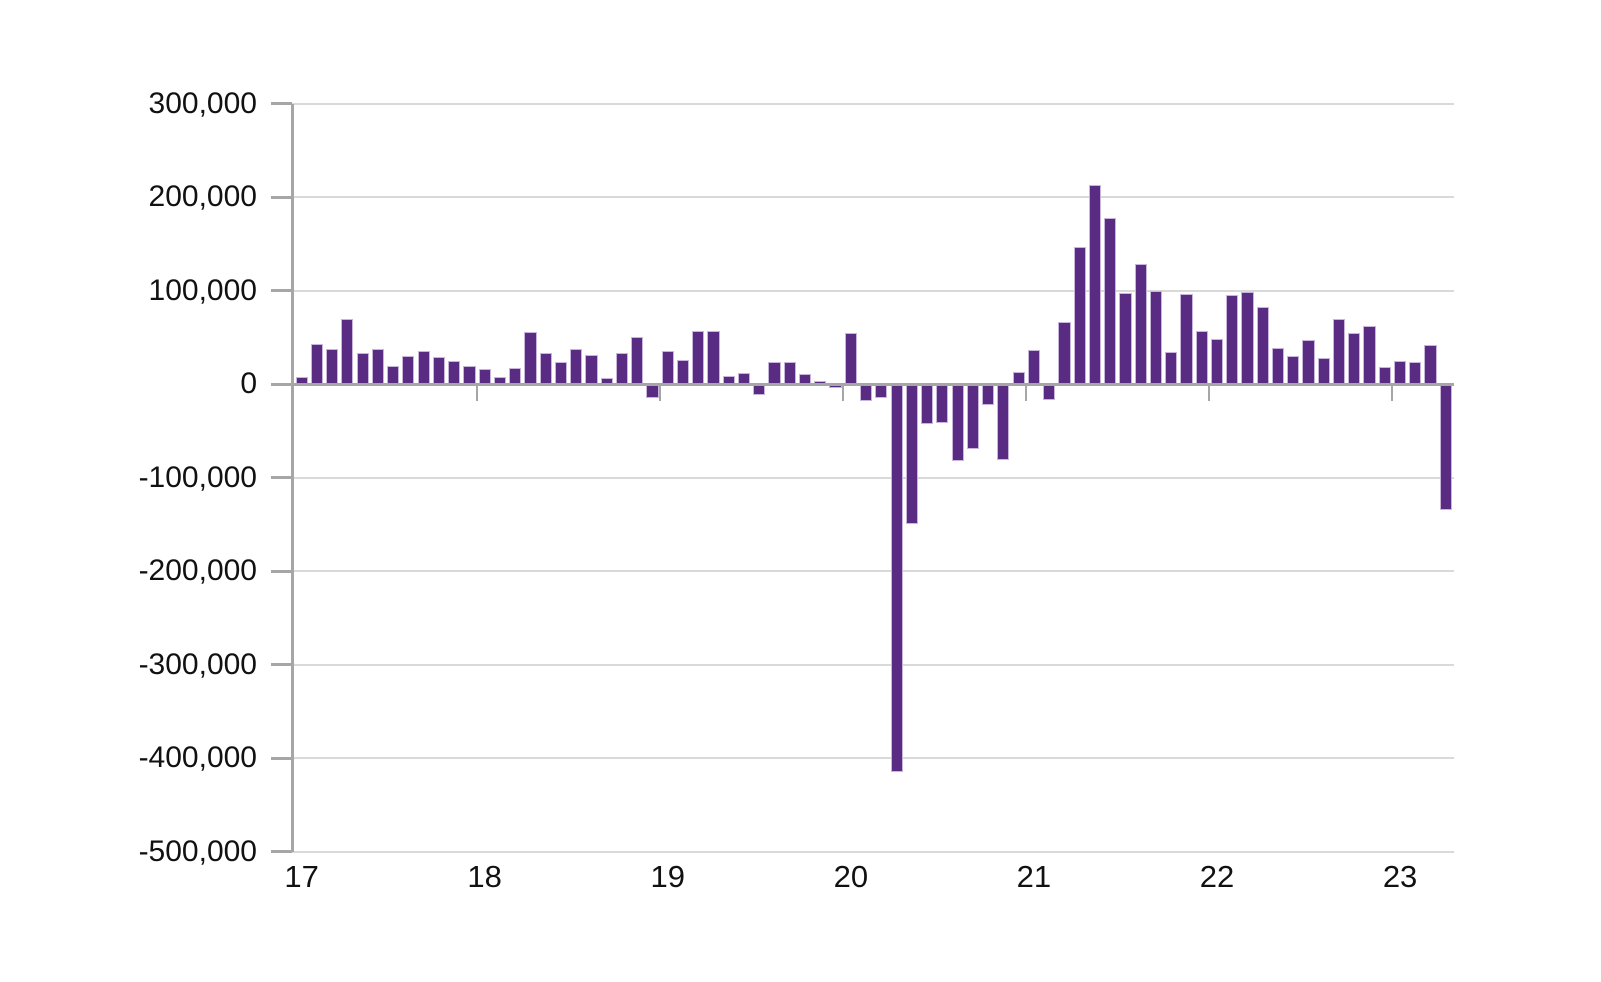 This screenshot has width=1601, height=982. What do you see at coordinates (248, 383) in the screenshot?
I see `y-axis-tick-label: 0` at bounding box center [248, 383].